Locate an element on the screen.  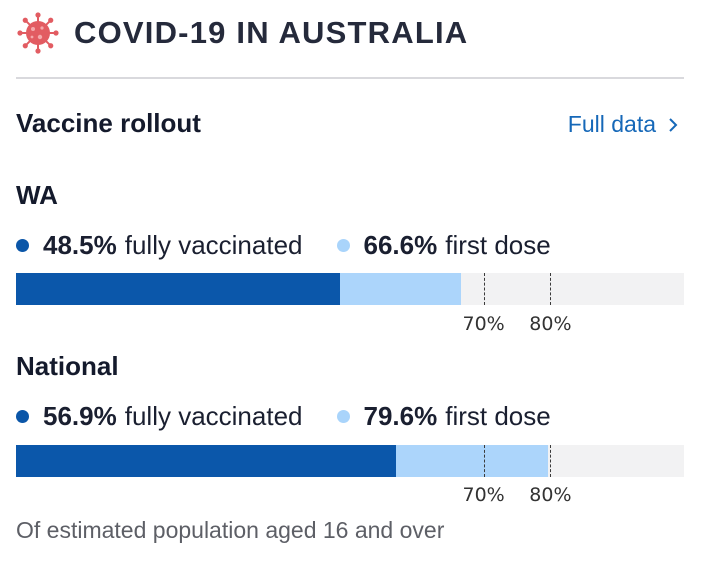
progress-bar-national is located at coordinates (350, 461).